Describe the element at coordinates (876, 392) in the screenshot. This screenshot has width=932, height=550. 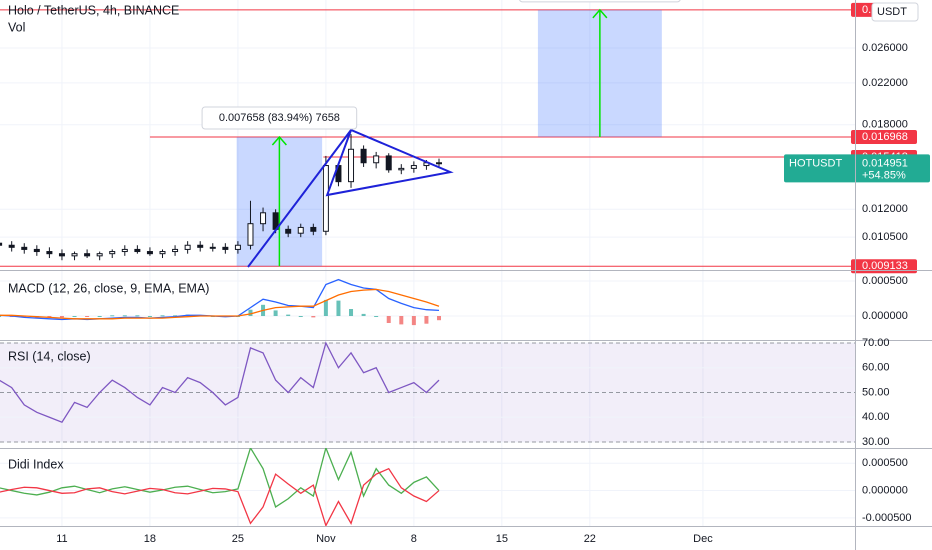
I see `y-tick-label: 50.00` at that location.